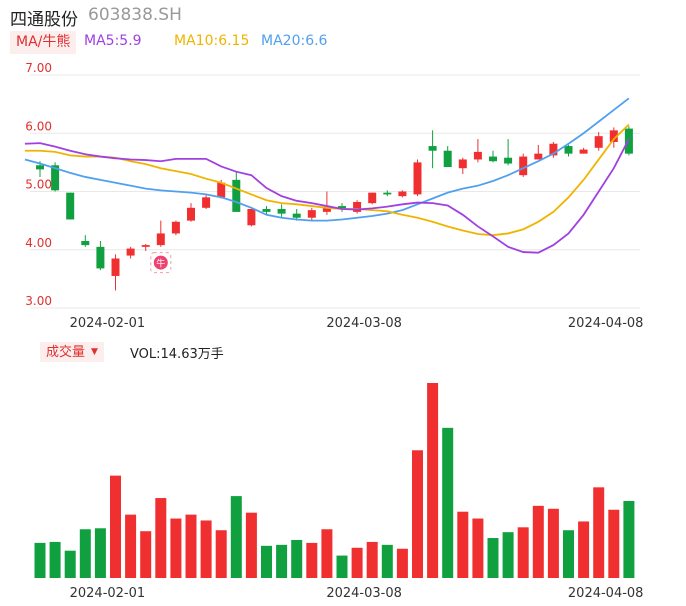 The height and width of the screenshot is (606, 686). I want to click on caret-down-icon: ▼, so click(94, 352).